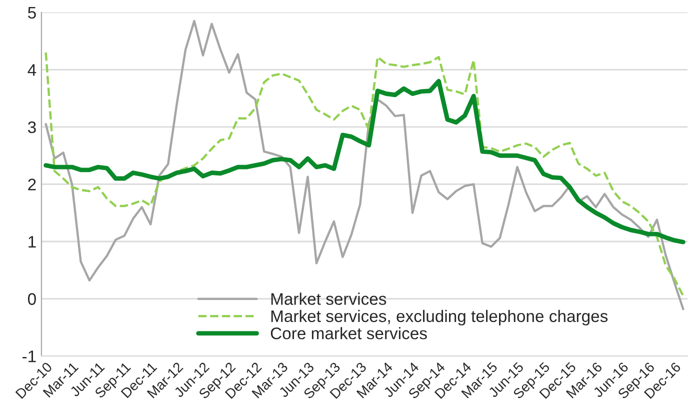  Describe the element at coordinates (32, 184) in the screenshot. I see `y-tick-label: 2` at that location.